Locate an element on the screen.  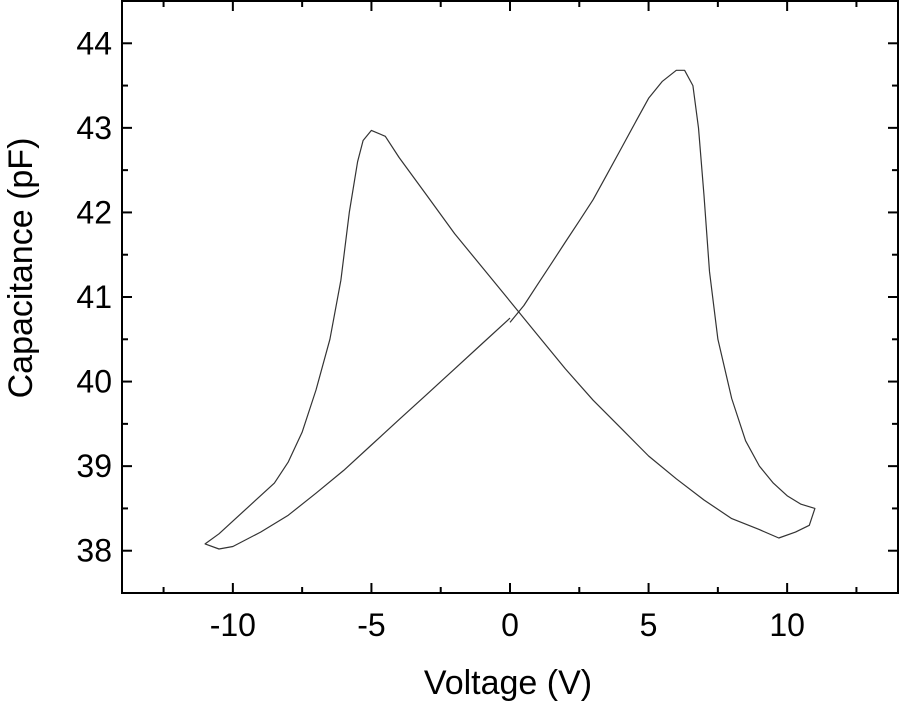
x-tick-label: 5 is located at coordinates (649, 625).